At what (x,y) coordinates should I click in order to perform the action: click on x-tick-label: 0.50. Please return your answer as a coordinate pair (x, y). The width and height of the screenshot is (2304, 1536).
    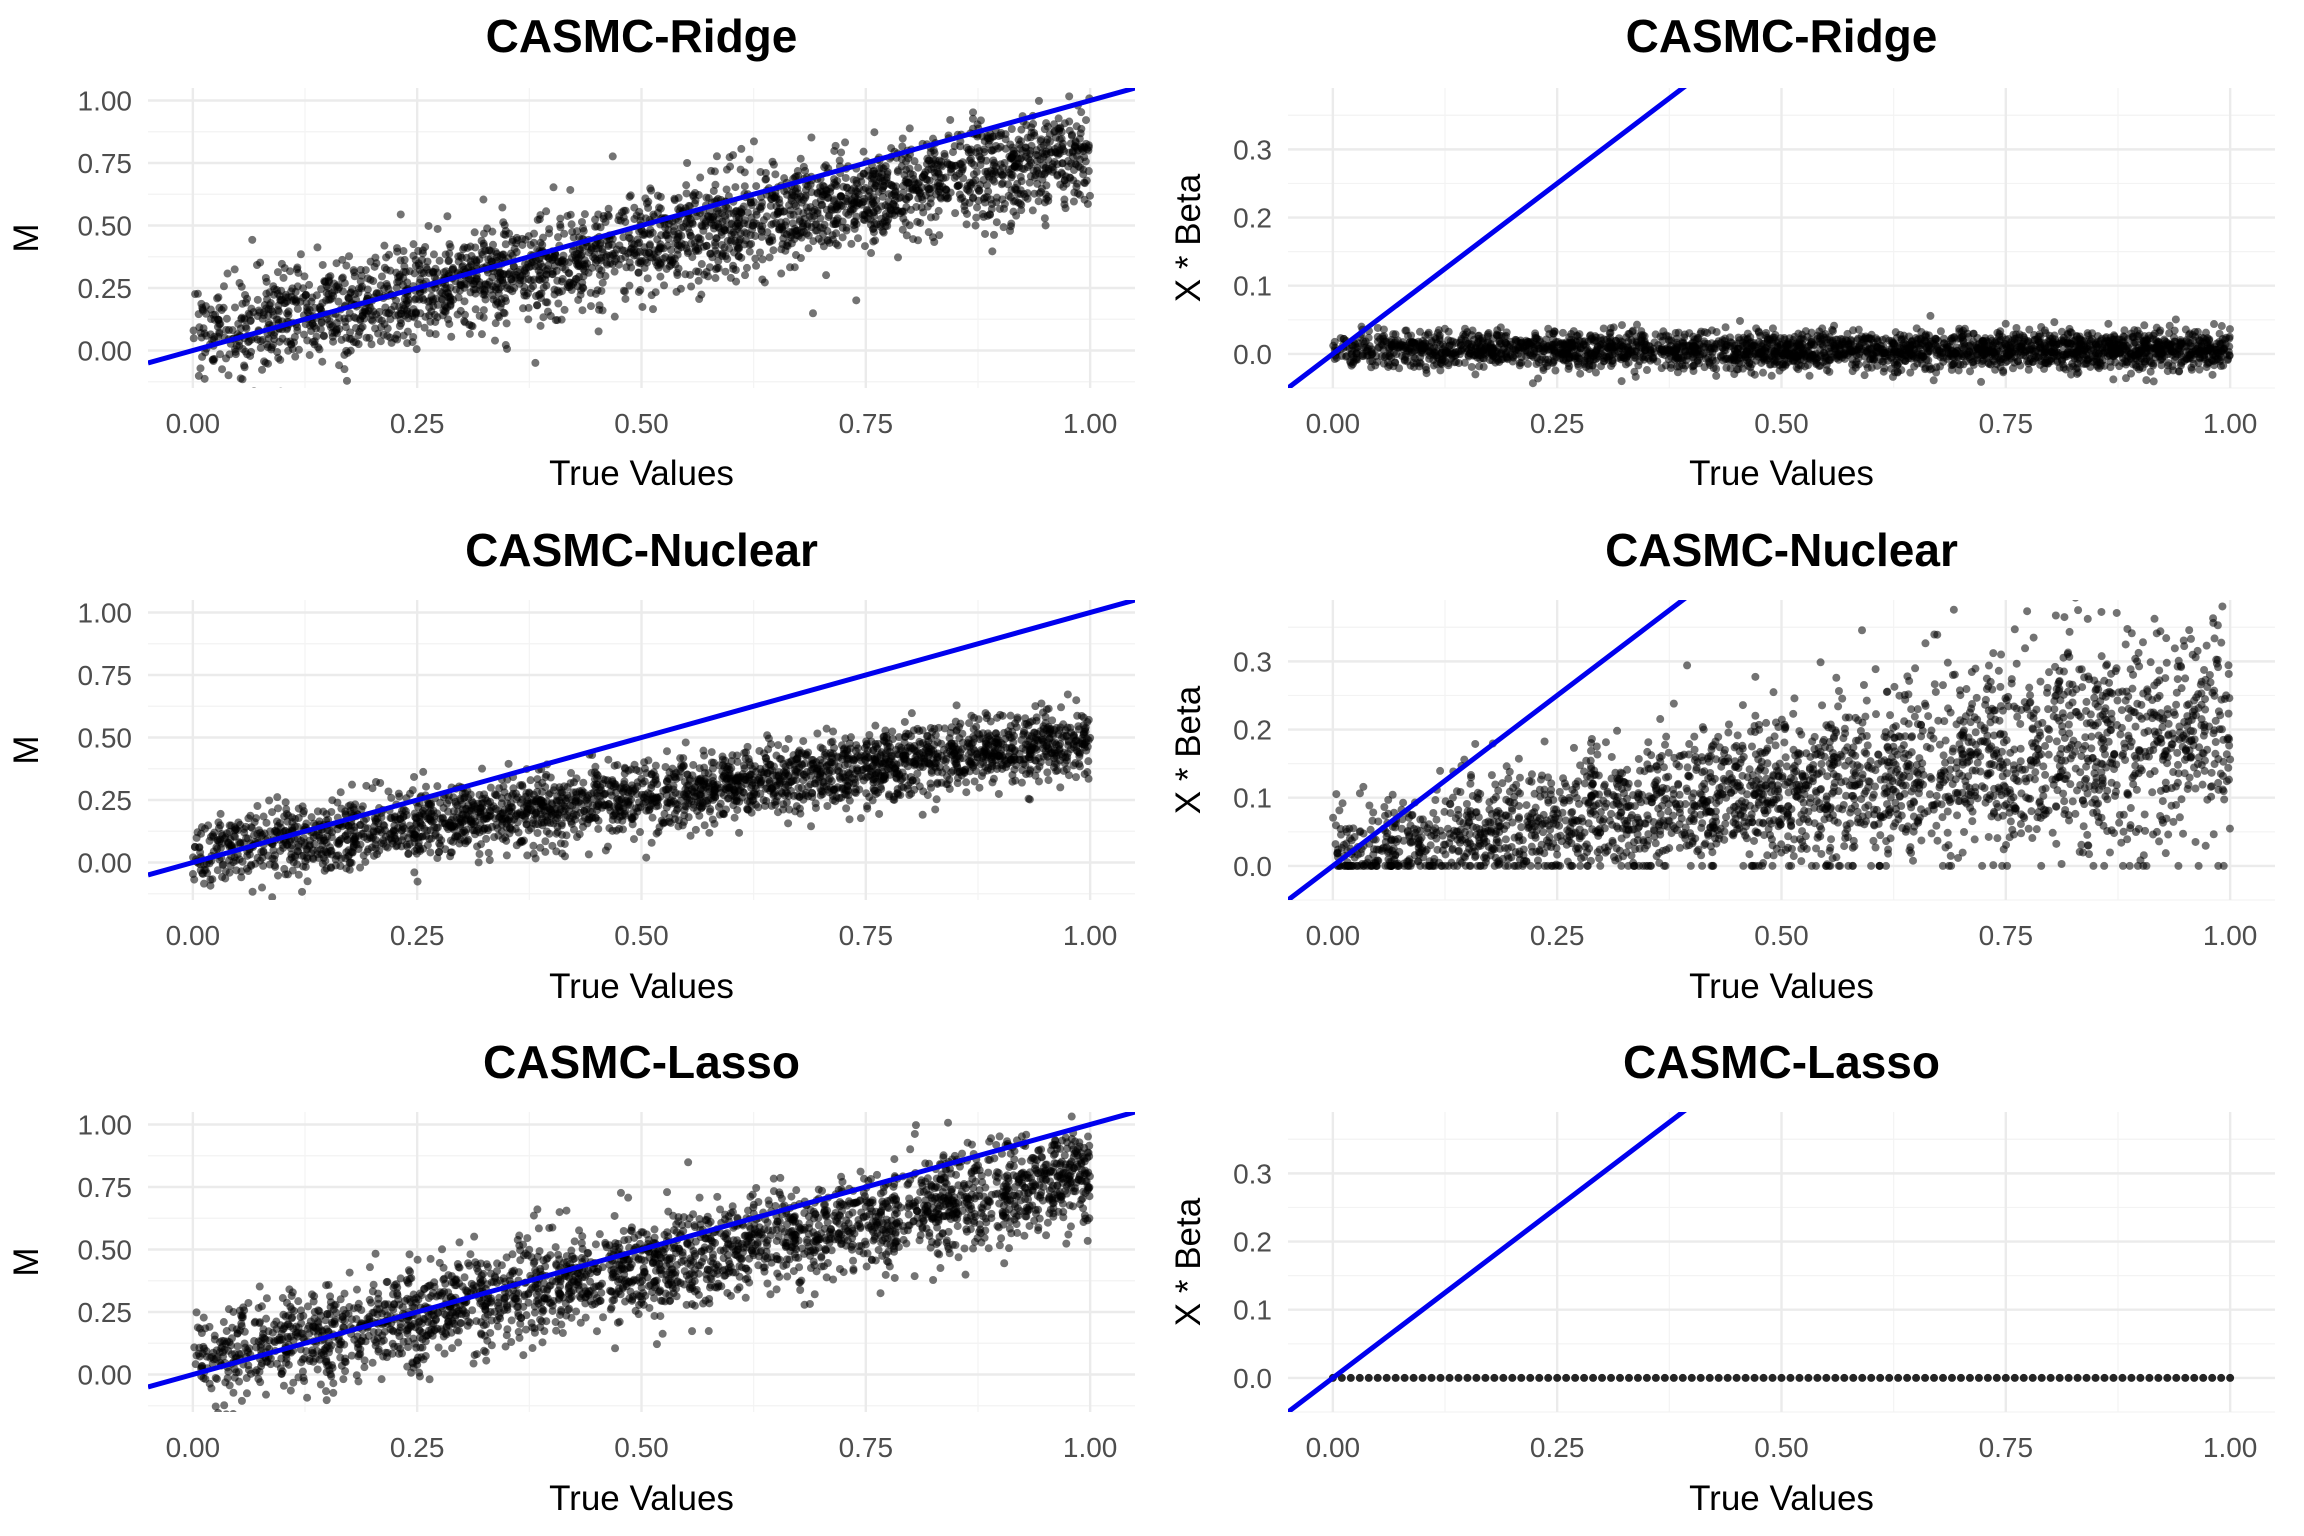
    Looking at the image, I should click on (641, 423).